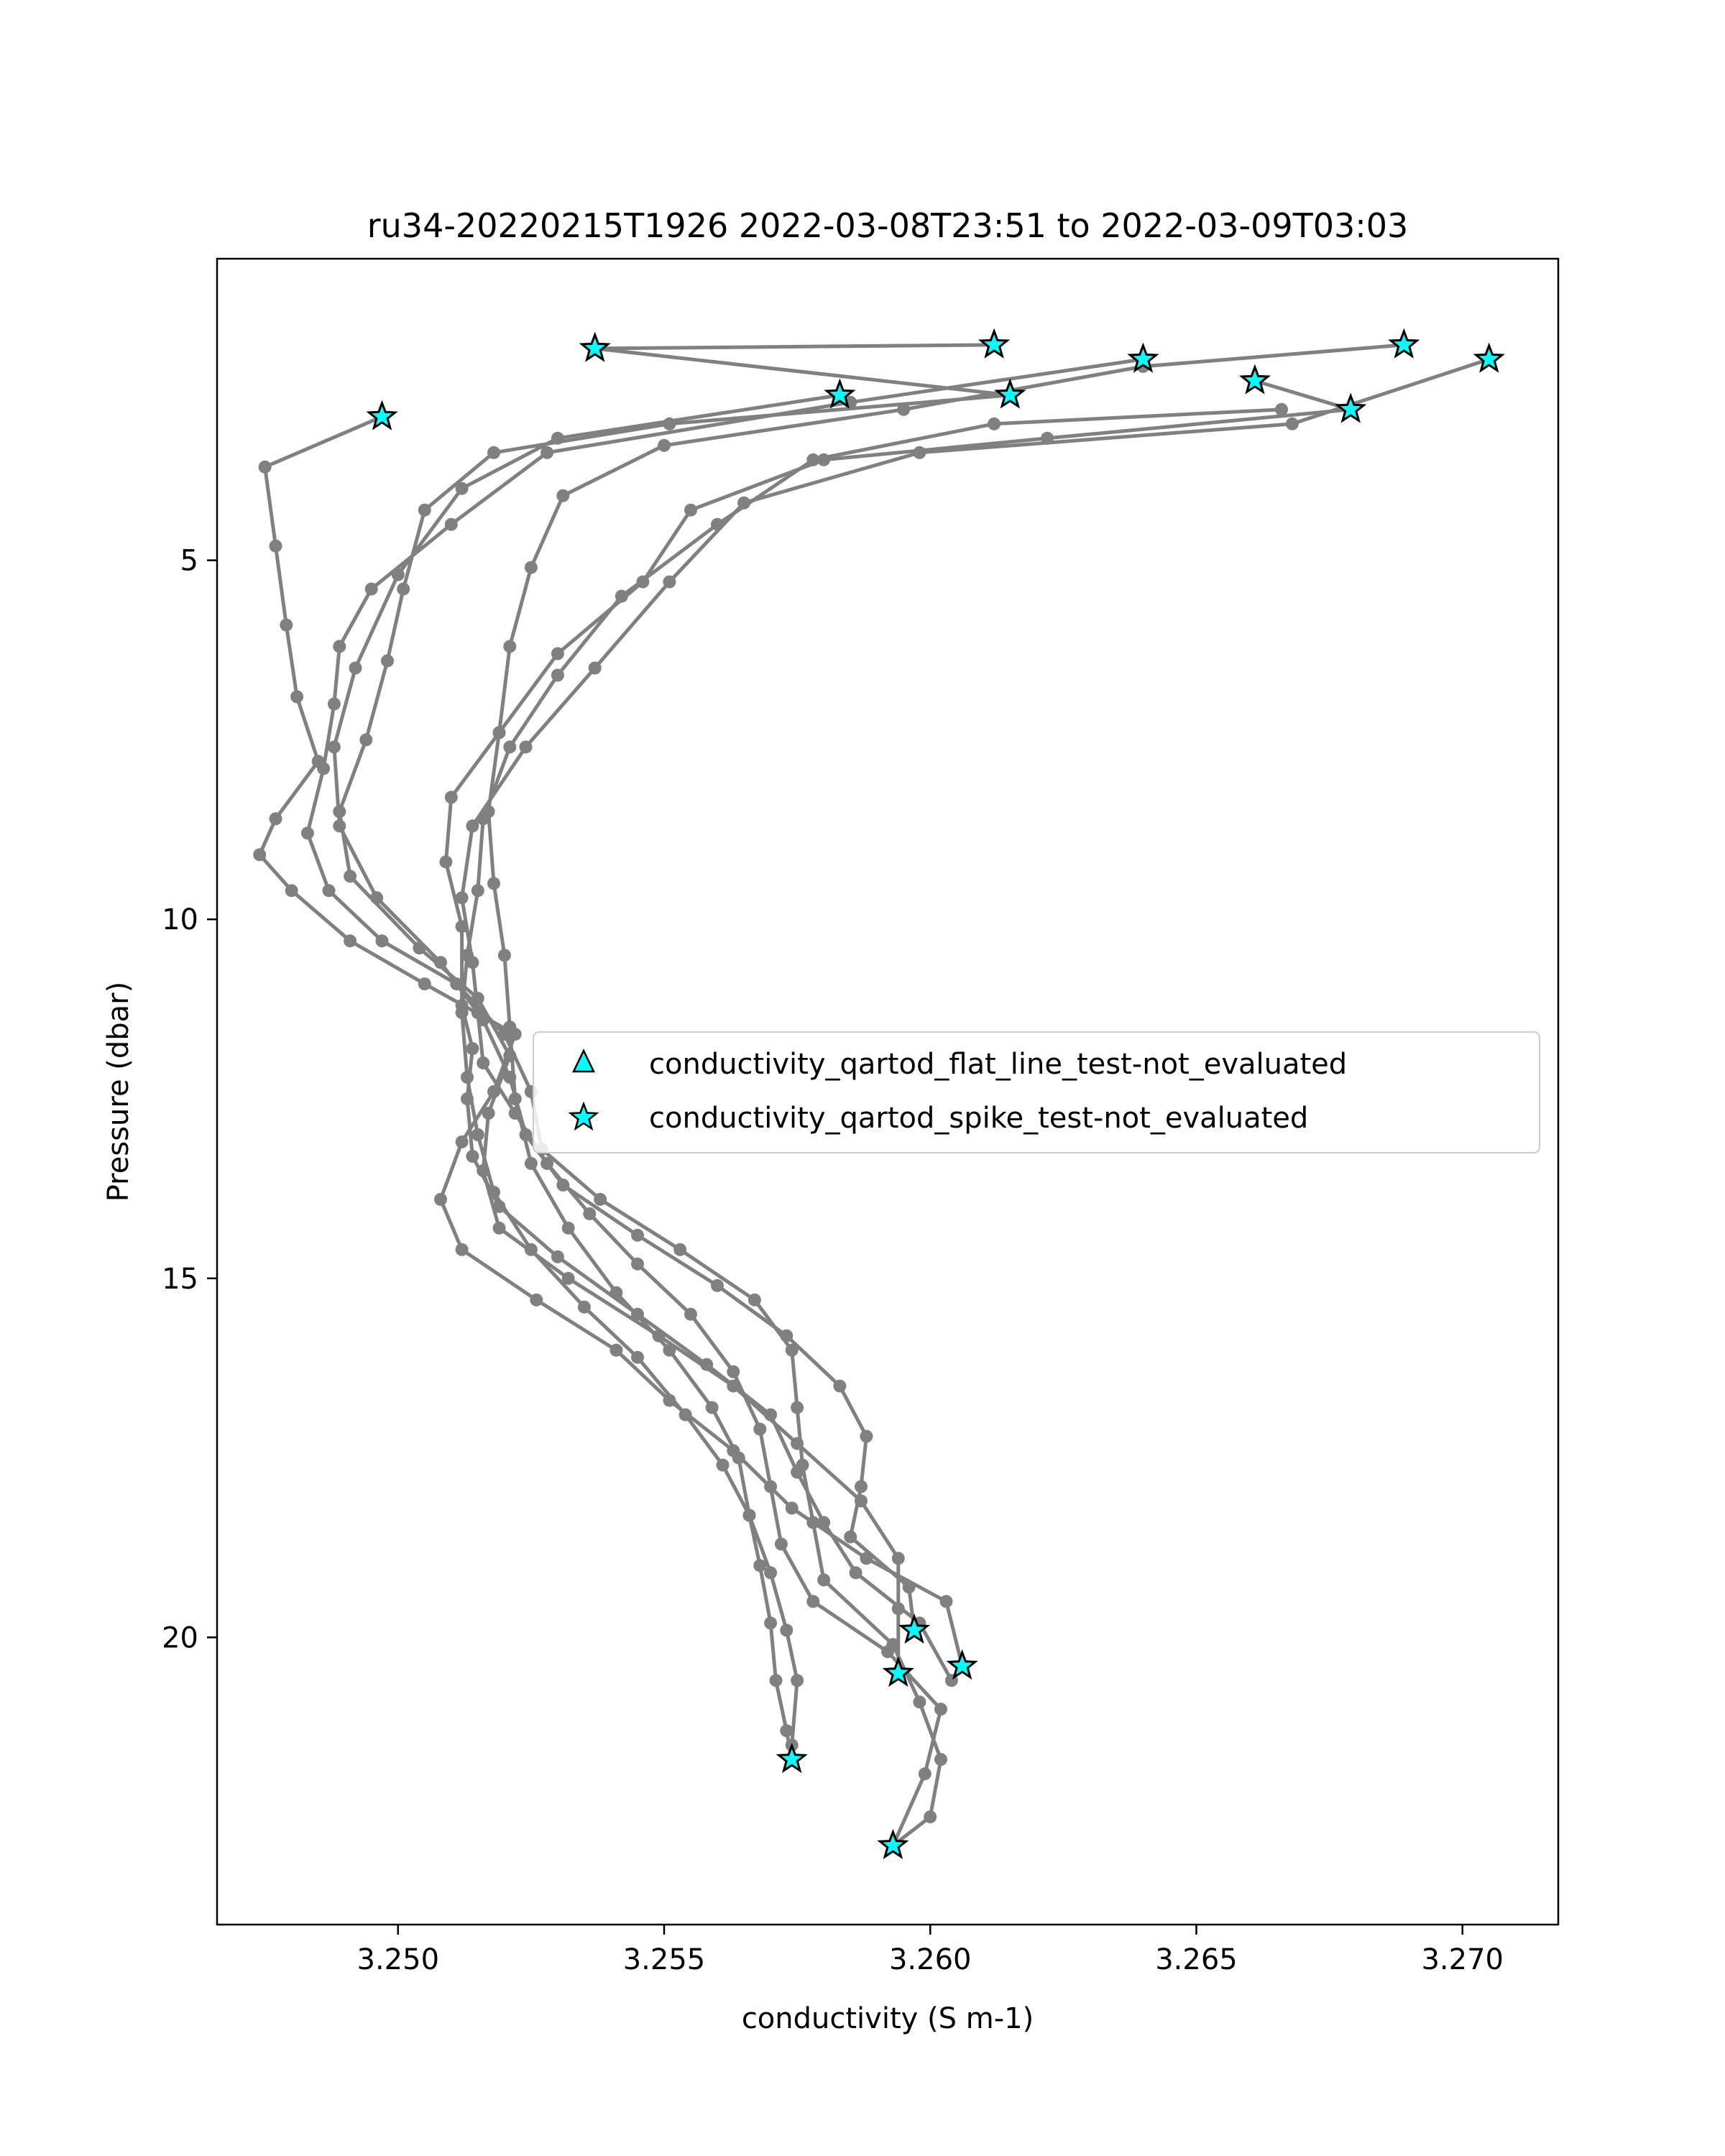 This screenshot has width=1725, height=2156. Describe the element at coordinates (1462, 1959) in the screenshot. I see `x-tick-label: 3.270` at that location.